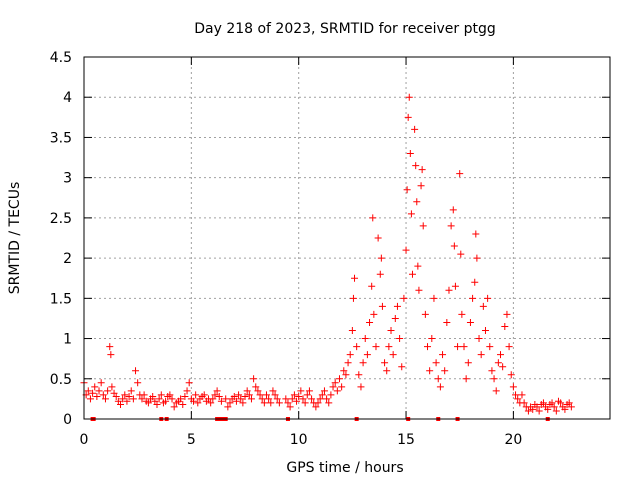 The image size is (640, 480). Describe the element at coordinates (67, 98) in the screenshot. I see `y-tick-label: 4` at that location.